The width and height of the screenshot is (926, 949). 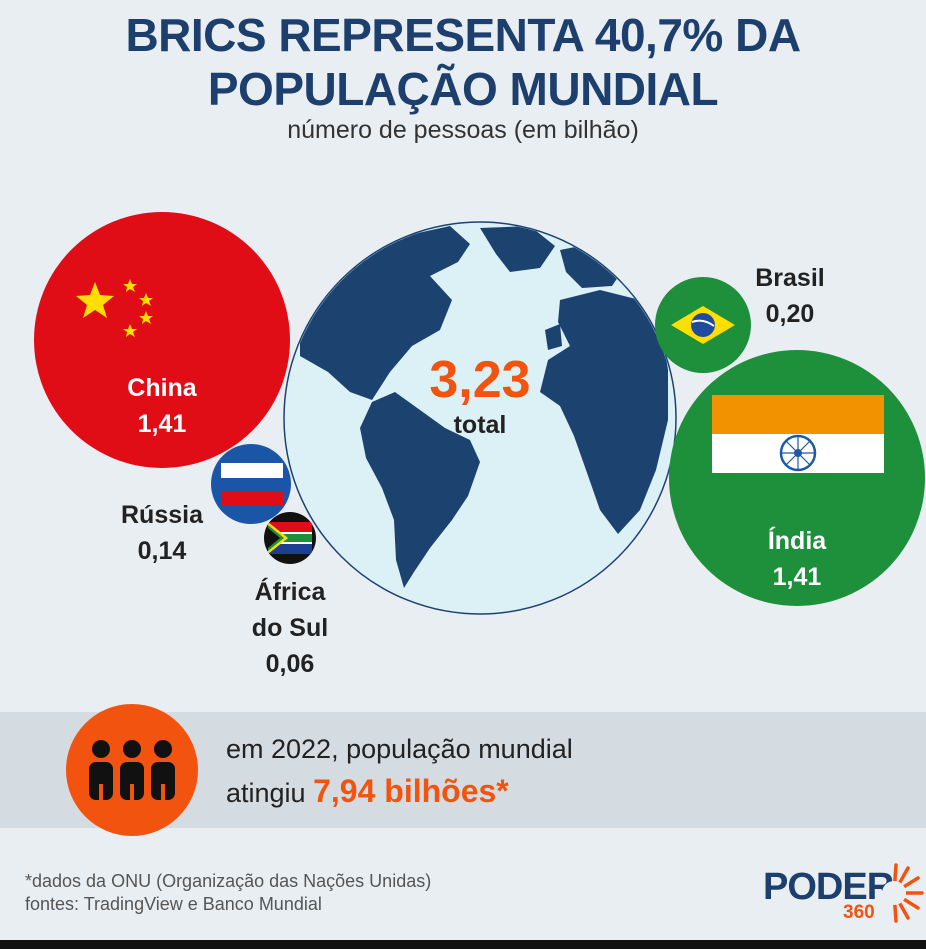 I want to click on south-africa-bubble, so click(x=290, y=538).